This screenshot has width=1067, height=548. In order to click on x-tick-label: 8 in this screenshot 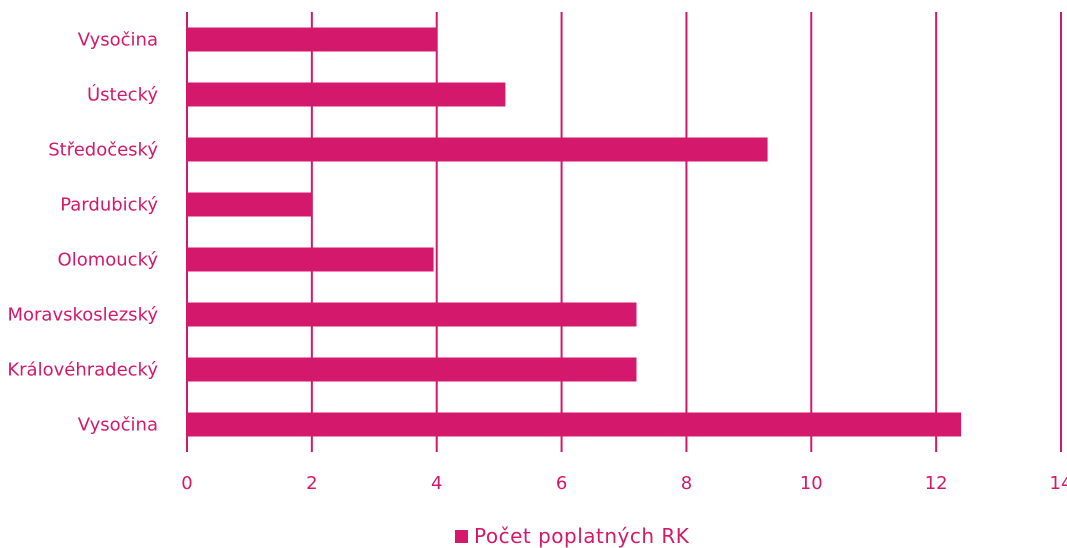, I will do `click(686, 483)`.